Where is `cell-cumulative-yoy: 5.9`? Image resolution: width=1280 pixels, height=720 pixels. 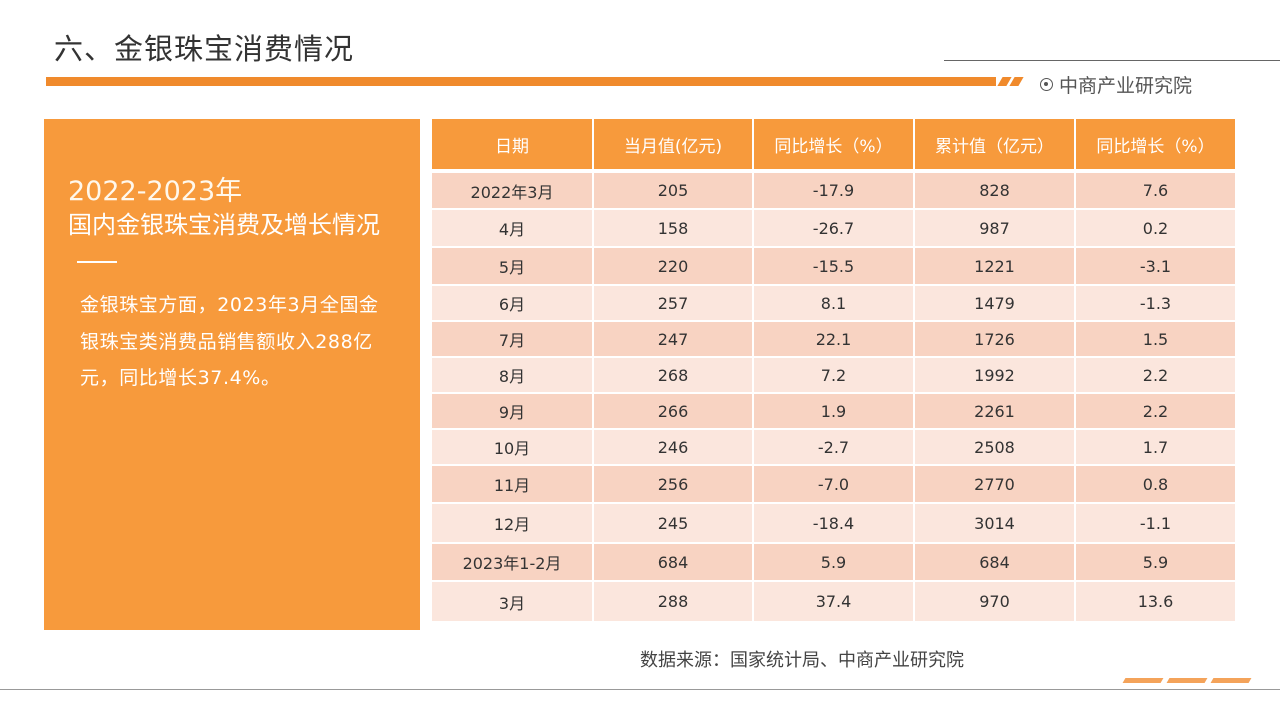 cell-cumulative-yoy: 5.9 is located at coordinates (1155, 561).